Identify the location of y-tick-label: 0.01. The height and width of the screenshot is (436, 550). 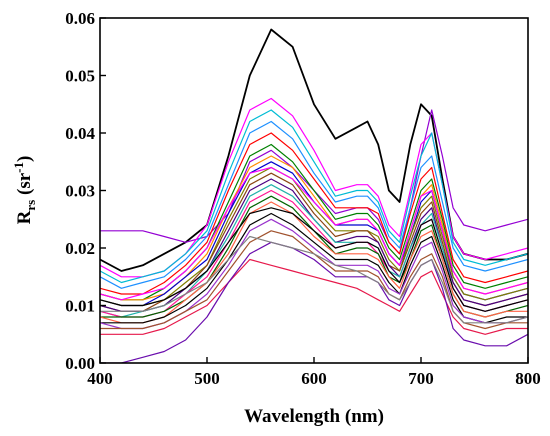
(80, 306).